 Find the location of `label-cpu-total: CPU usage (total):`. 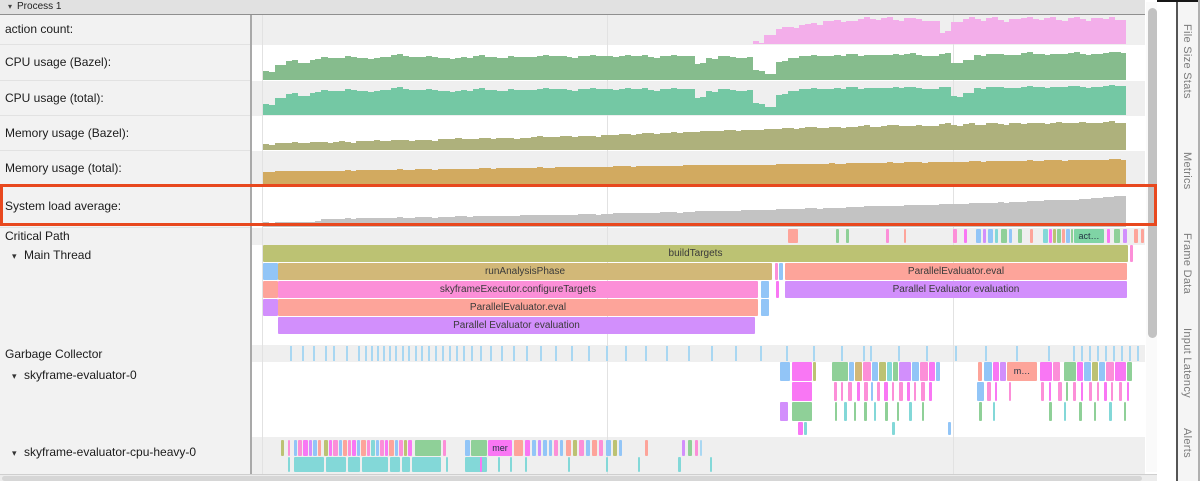

label-cpu-total: CPU usage (total): is located at coordinates (125, 98).